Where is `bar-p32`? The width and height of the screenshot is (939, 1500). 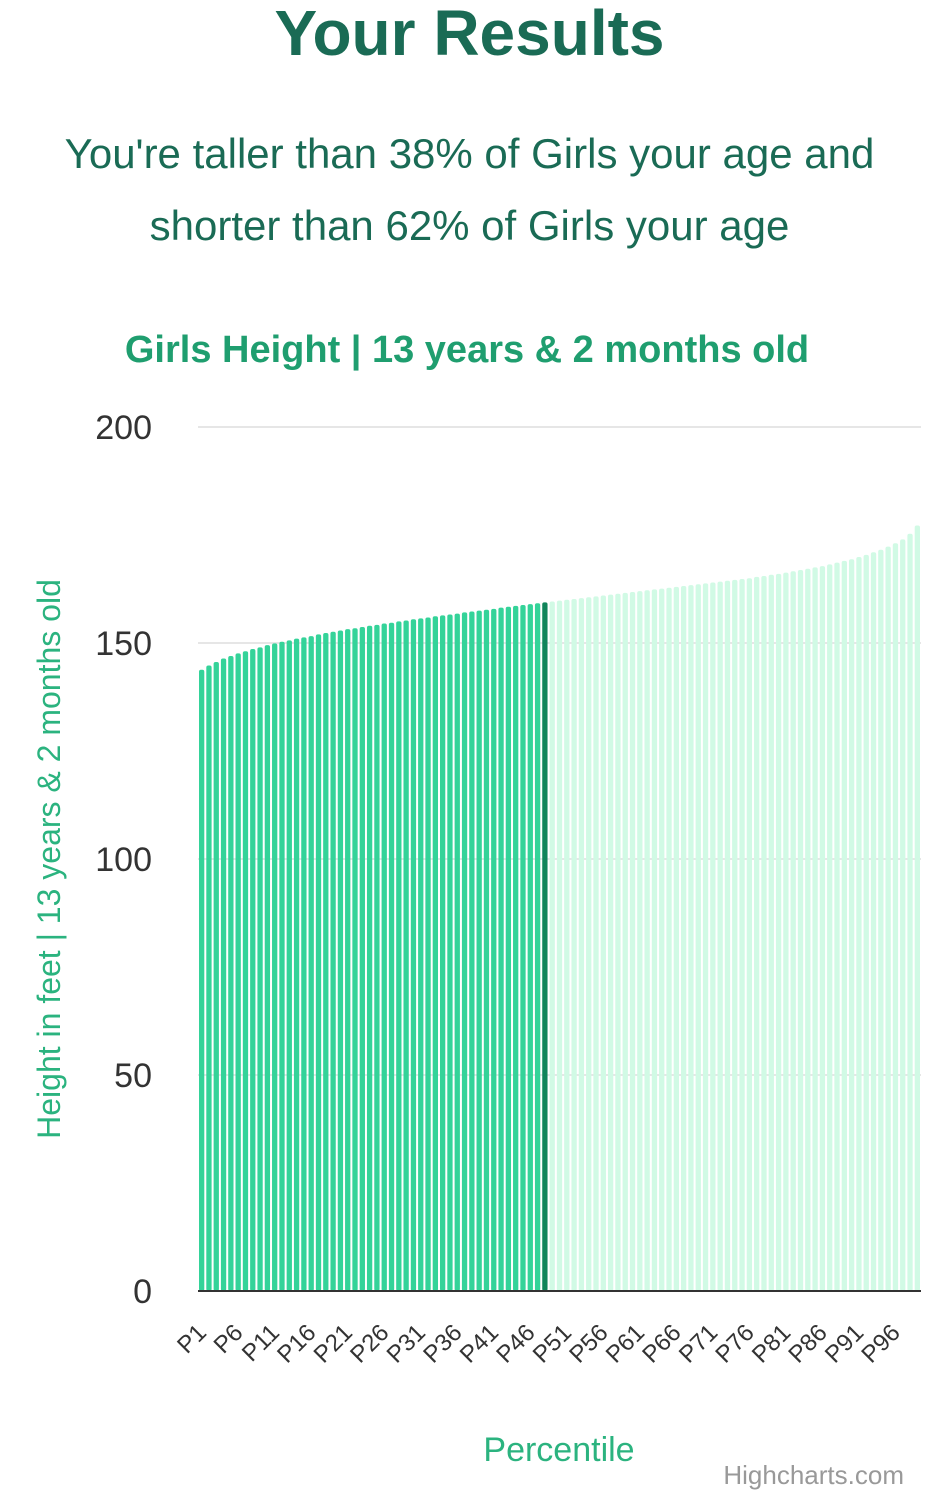 bar-p32 is located at coordinates (428, 954).